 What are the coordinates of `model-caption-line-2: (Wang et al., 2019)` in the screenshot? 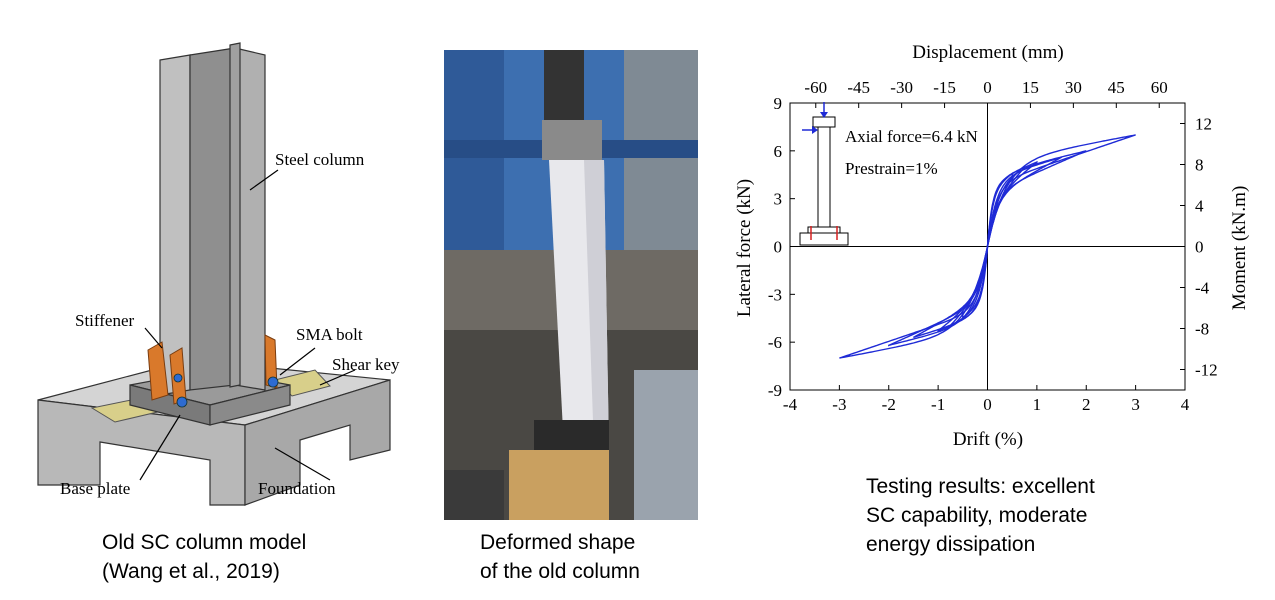 It's located at (191, 571).